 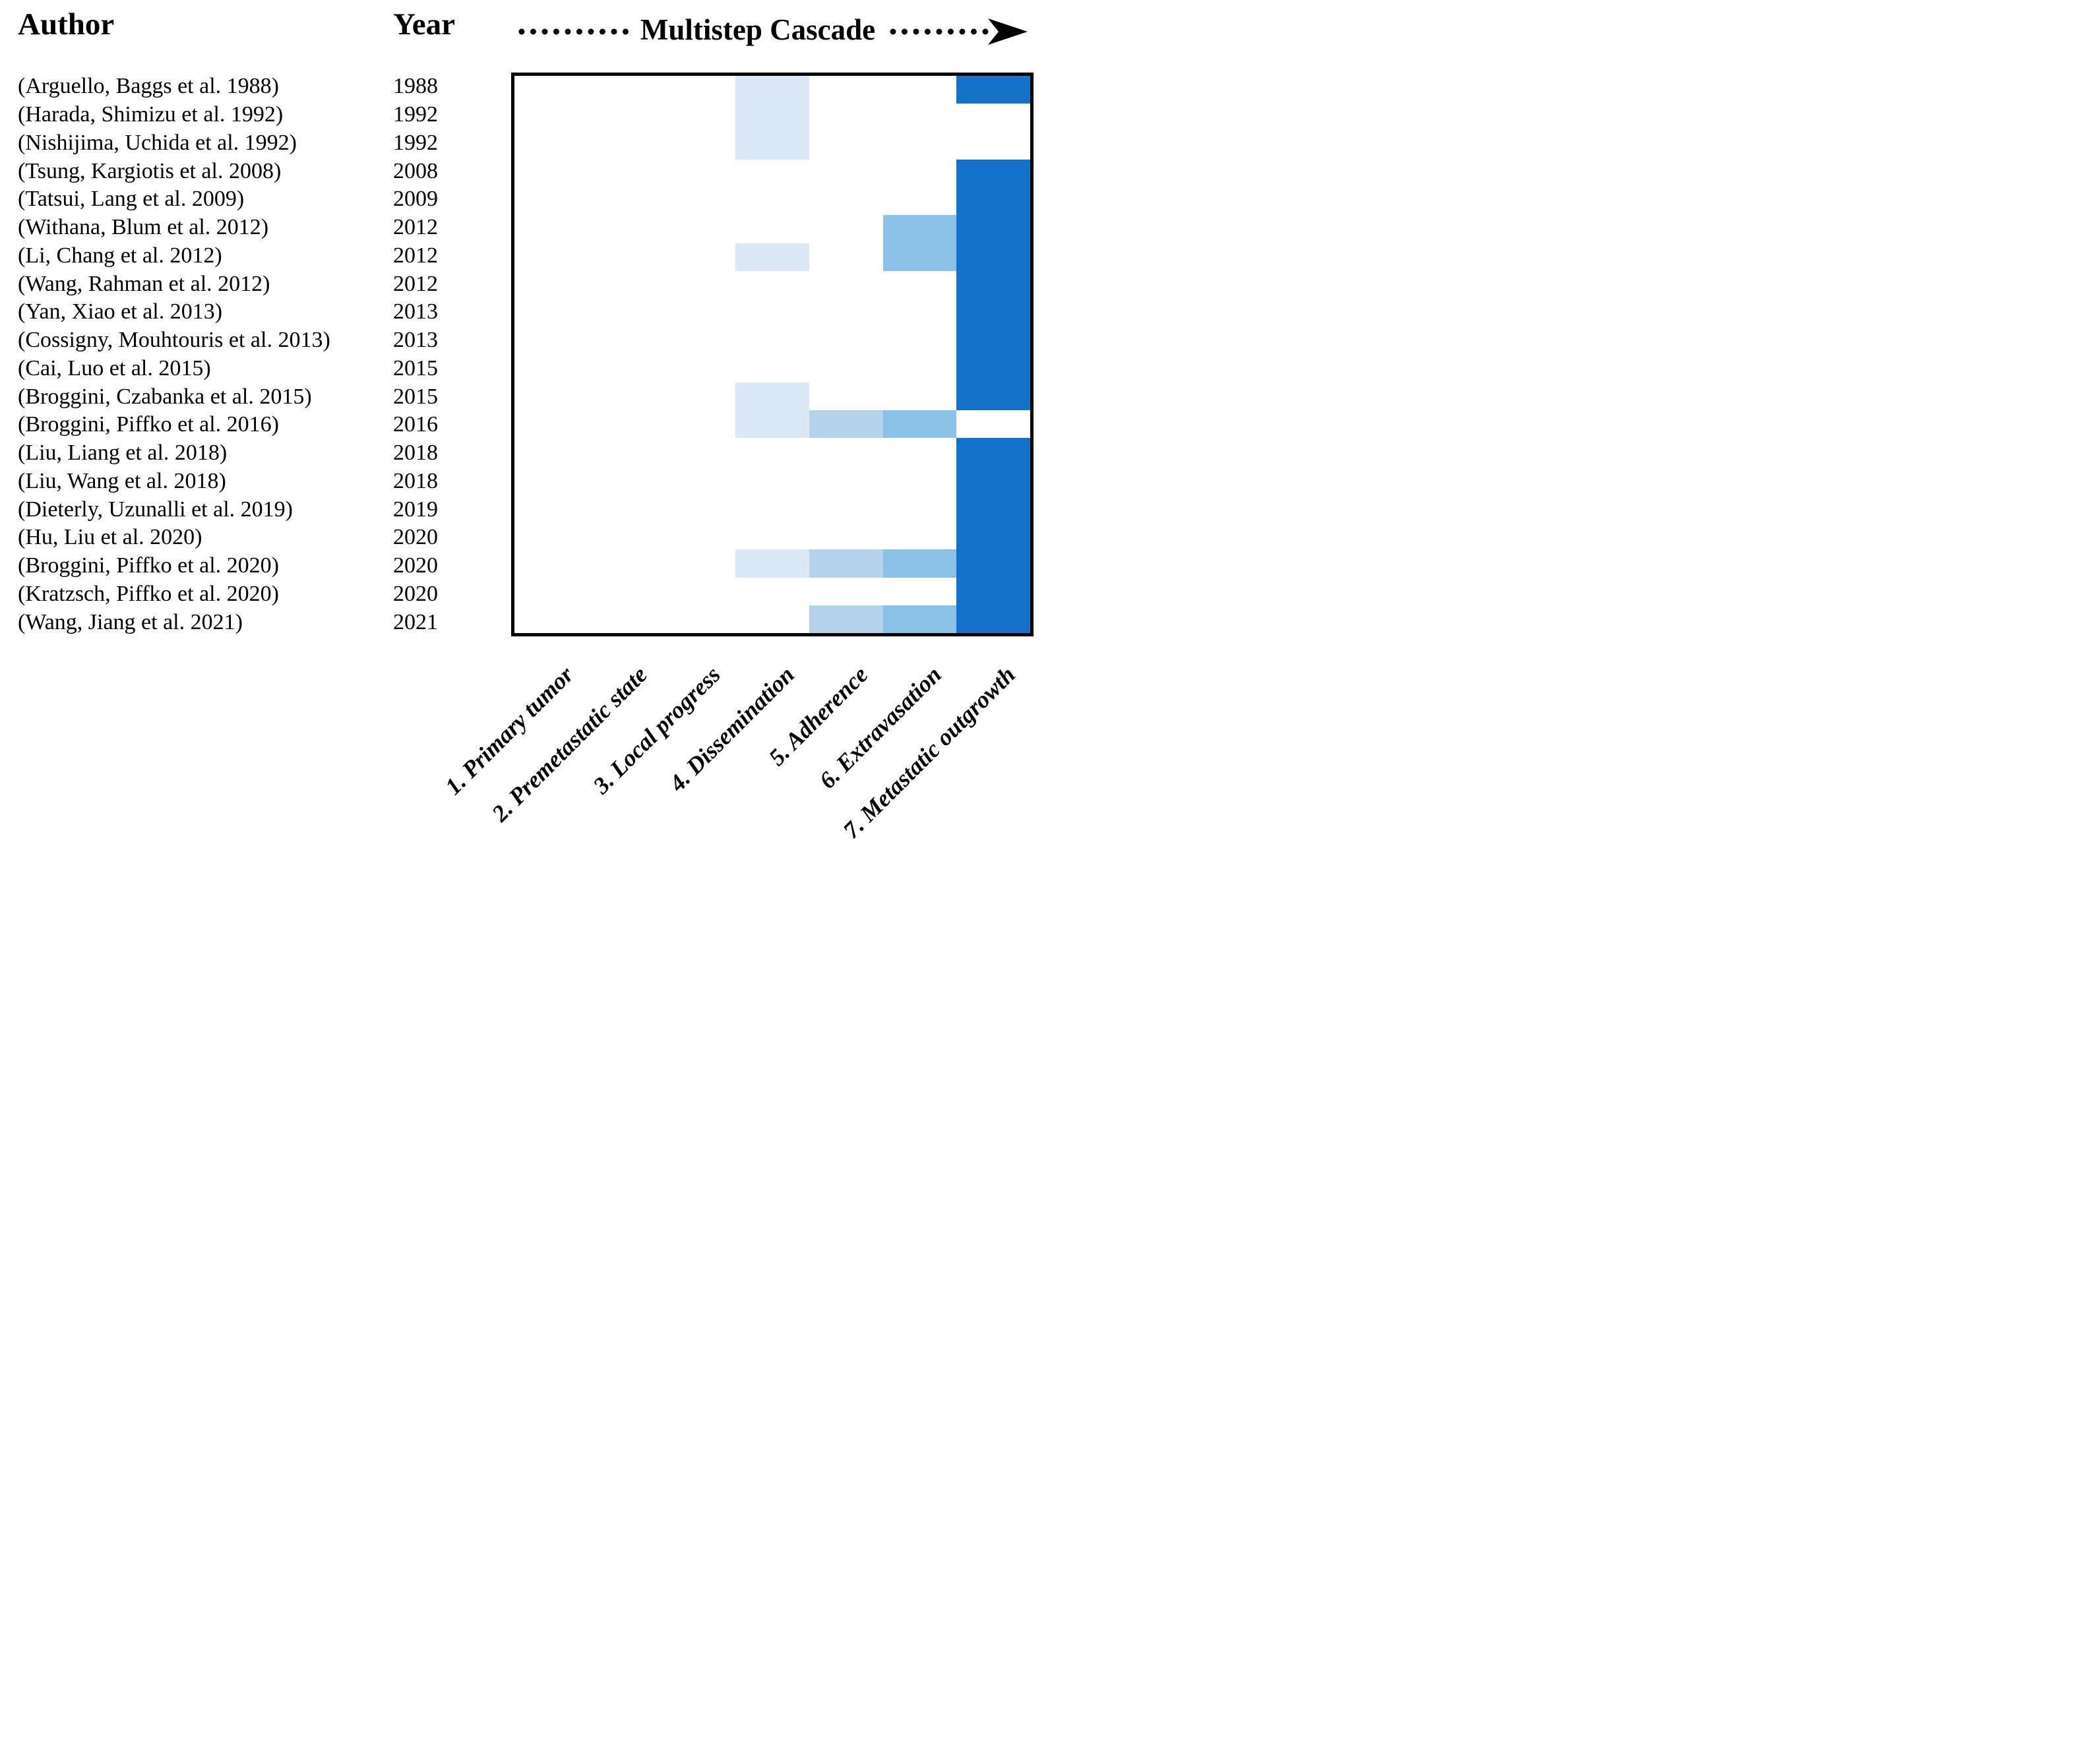 What do you see at coordinates (415, 170) in the screenshot?
I see `year-label: 2008` at bounding box center [415, 170].